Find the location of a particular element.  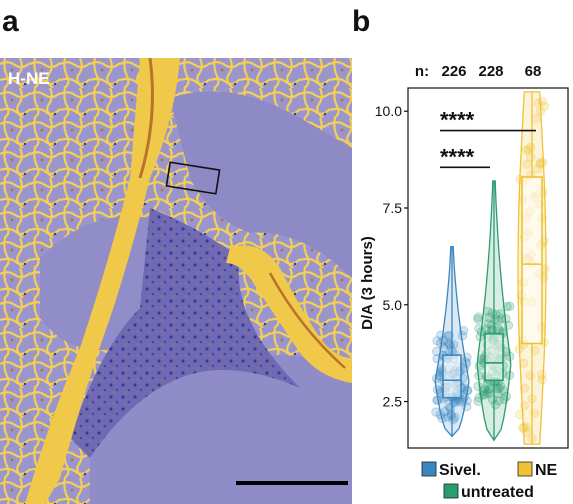

legend-label: Sivel. is located at coordinates (460, 470).